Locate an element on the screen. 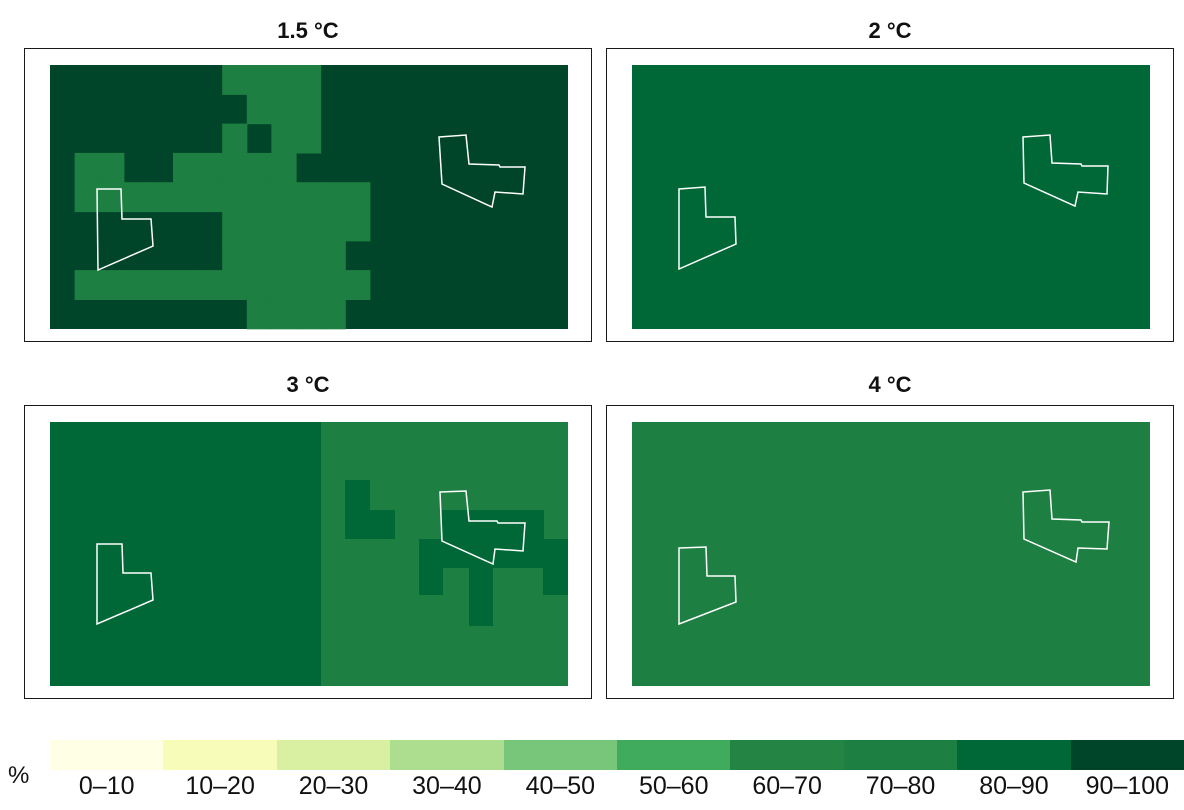 The width and height of the screenshot is (1184, 810). map-1-grid is located at coordinates (309, 197).